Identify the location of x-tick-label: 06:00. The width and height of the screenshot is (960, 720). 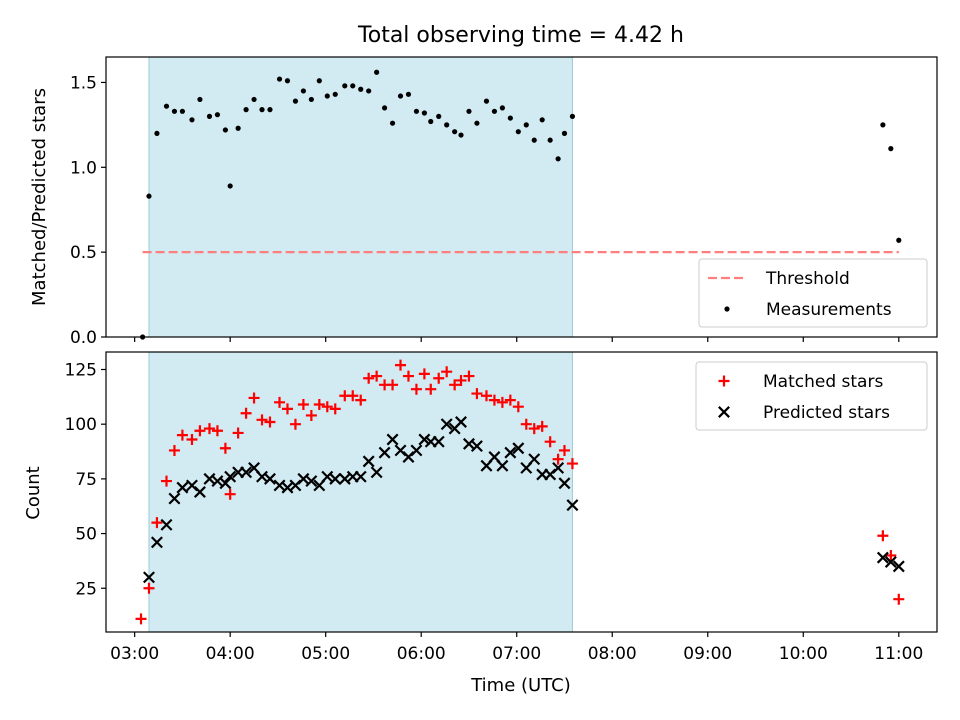
(421, 654).